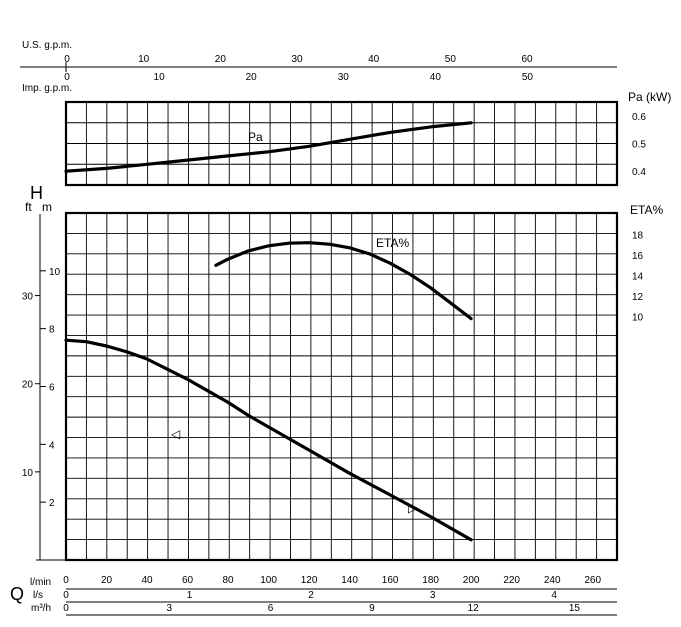 The width and height of the screenshot is (681, 627). What do you see at coordinates (374, 59) in the screenshot?
I see `usgpm-tick-label: 40` at bounding box center [374, 59].